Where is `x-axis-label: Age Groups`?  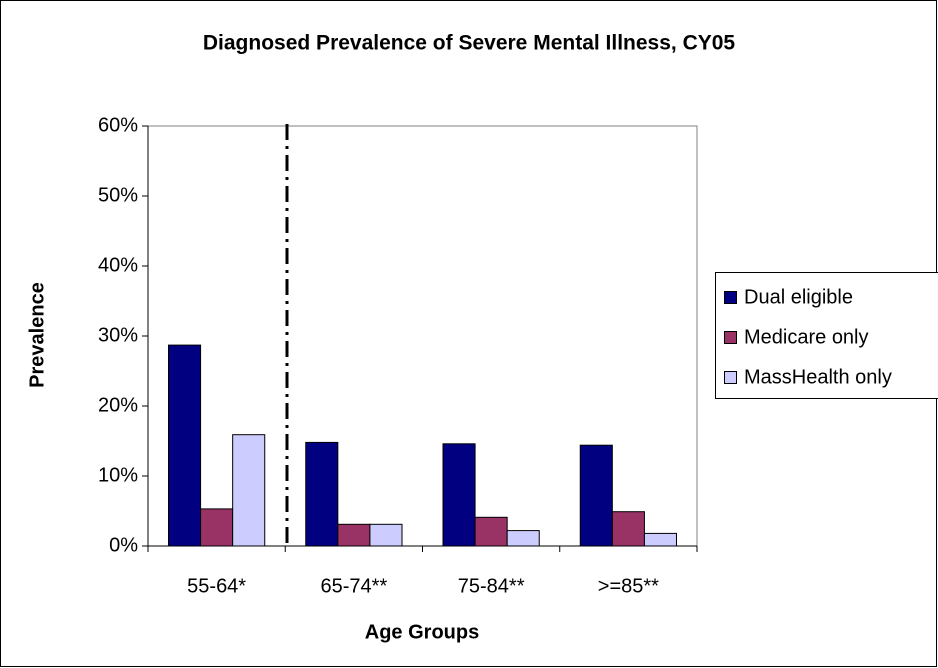
x-axis-label: Age Groups is located at coordinates (422, 632).